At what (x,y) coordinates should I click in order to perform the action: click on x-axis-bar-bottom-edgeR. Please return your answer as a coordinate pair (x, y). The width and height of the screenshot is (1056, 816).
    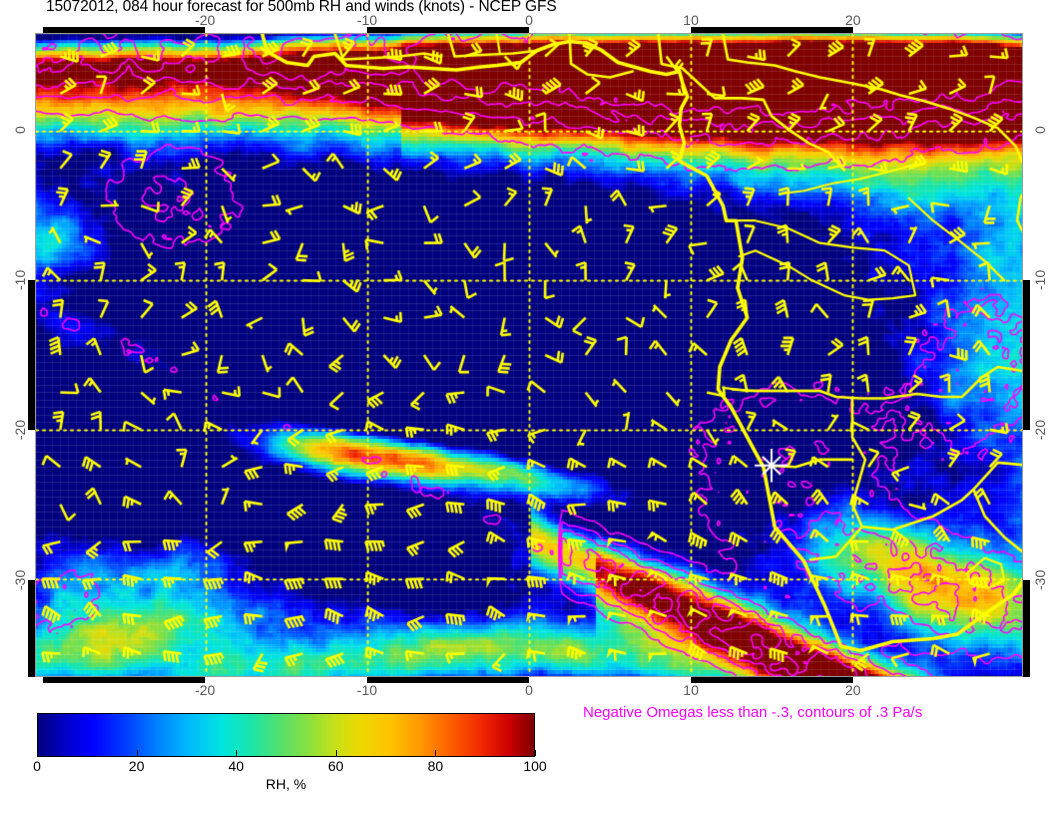
    Looking at the image, I should click on (1018, 680).